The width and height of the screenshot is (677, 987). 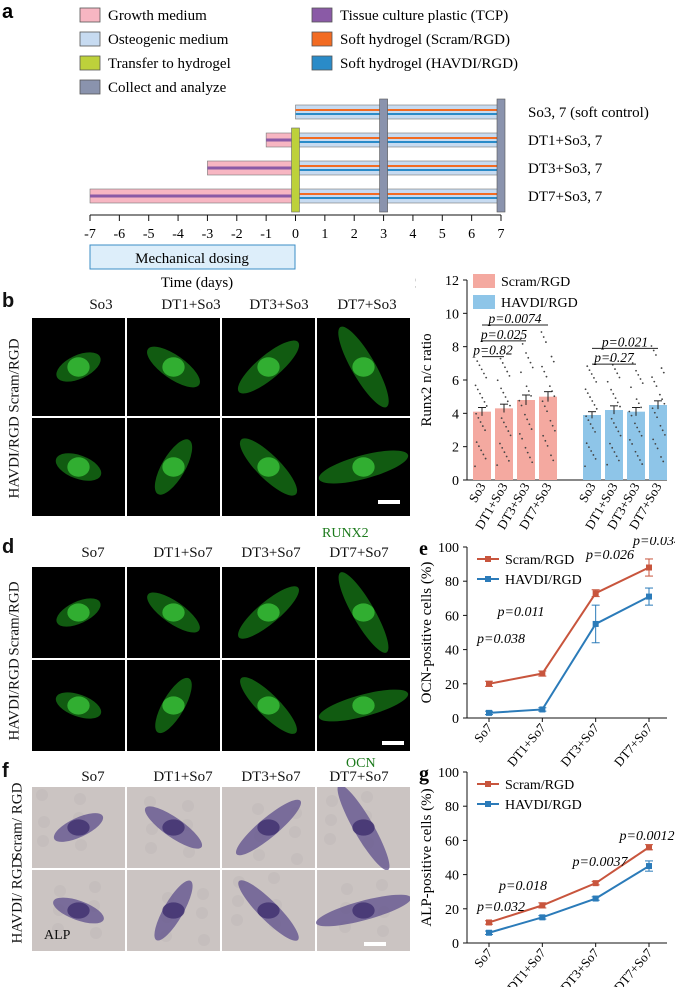 I want to click on y-tick-label: 80, so click(x=452, y=807).